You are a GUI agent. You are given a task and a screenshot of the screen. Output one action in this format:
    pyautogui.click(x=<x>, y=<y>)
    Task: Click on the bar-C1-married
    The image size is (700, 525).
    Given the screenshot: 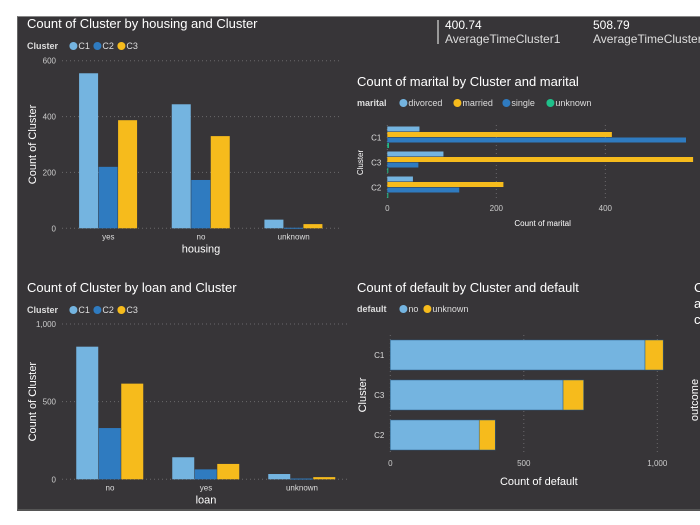 What is the action you would take?
    pyautogui.click(x=499, y=134)
    